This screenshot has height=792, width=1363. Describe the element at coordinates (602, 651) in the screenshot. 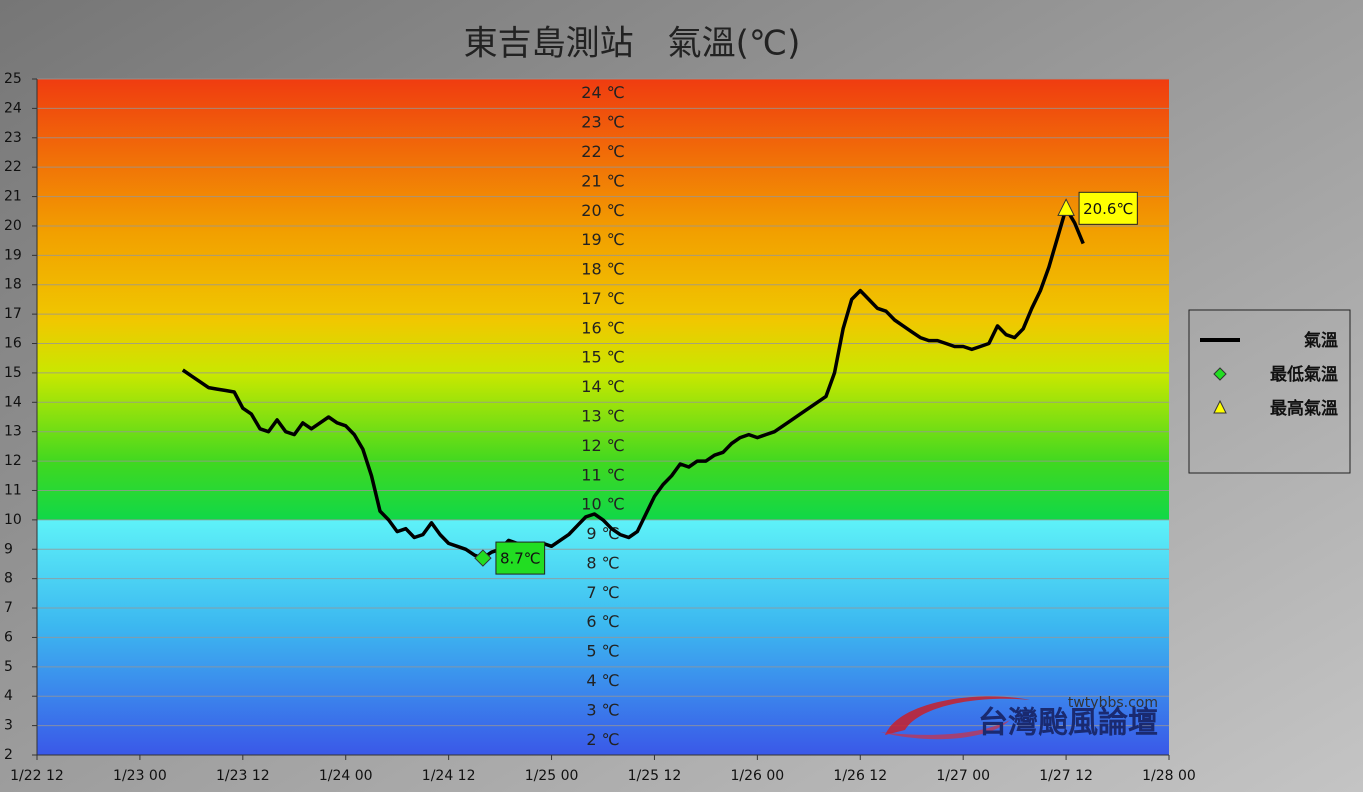

I see `band-label: 5 ℃` at that location.